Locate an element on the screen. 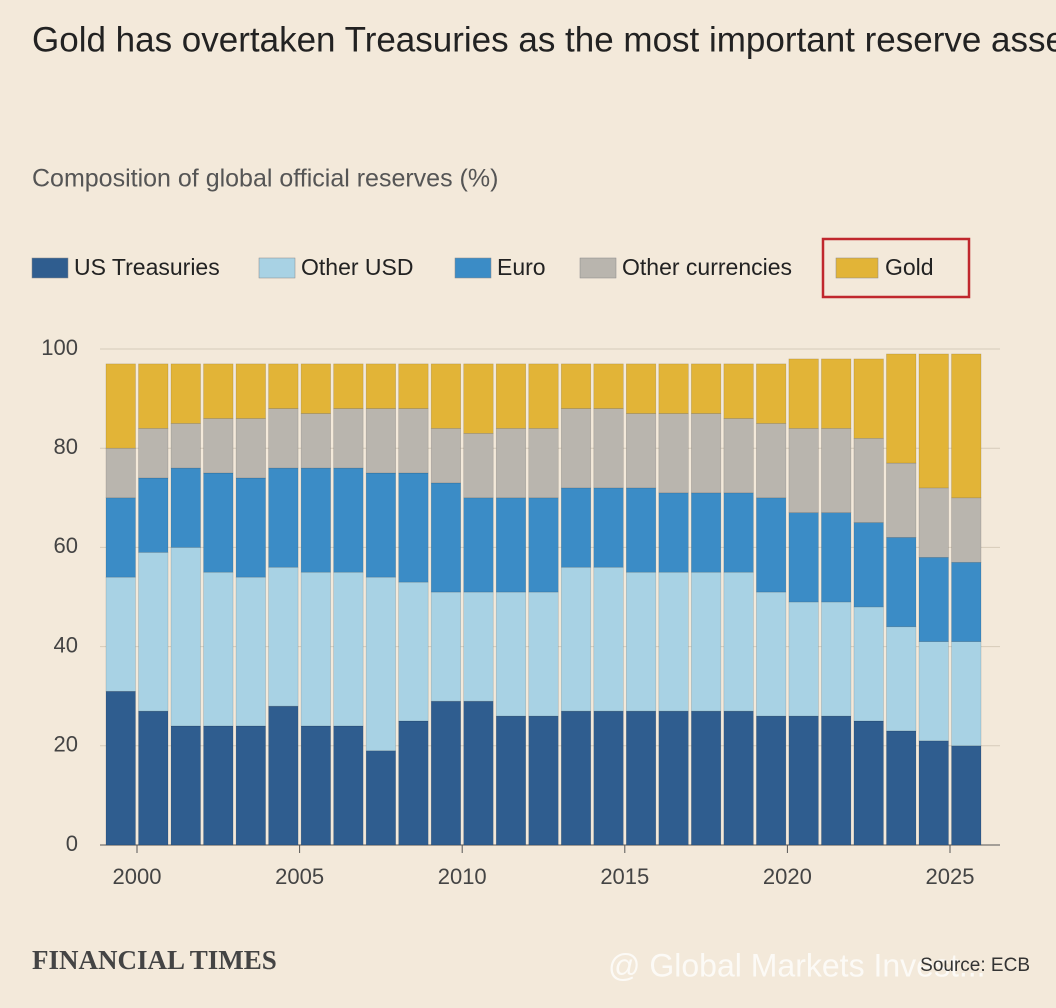  y-tick-label: 0 is located at coordinates (72, 843).